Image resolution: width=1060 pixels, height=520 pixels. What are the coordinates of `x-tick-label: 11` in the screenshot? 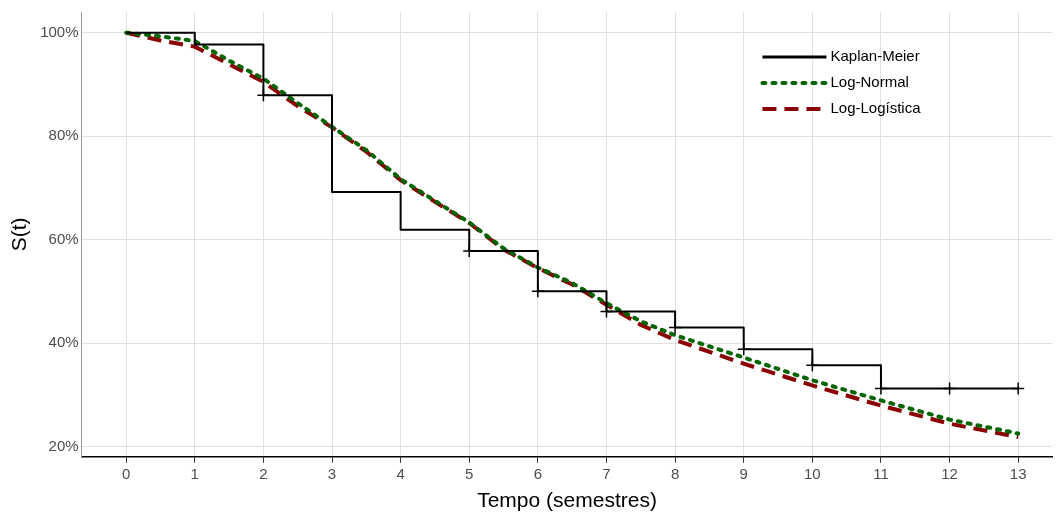 It's located at (881, 473).